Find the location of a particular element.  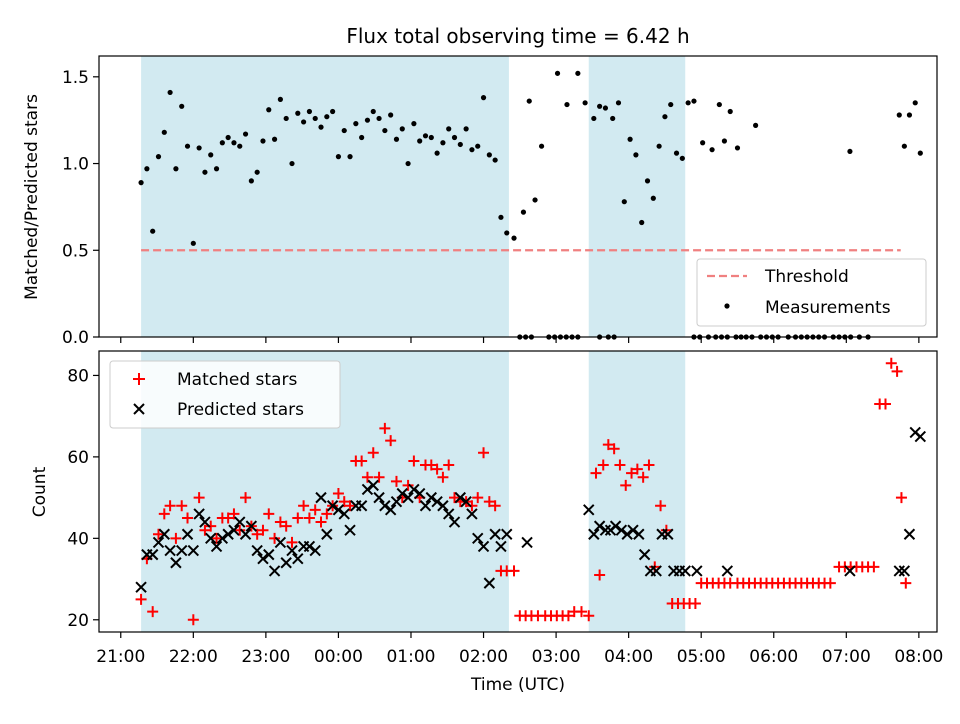

y-tick-label: 60 is located at coordinates (78, 458).